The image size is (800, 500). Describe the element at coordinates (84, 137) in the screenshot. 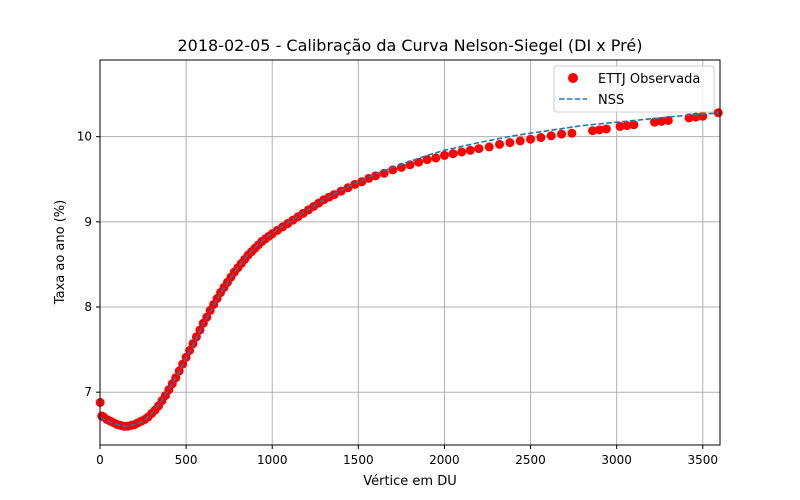

I see `y-tick-label: 10` at that location.